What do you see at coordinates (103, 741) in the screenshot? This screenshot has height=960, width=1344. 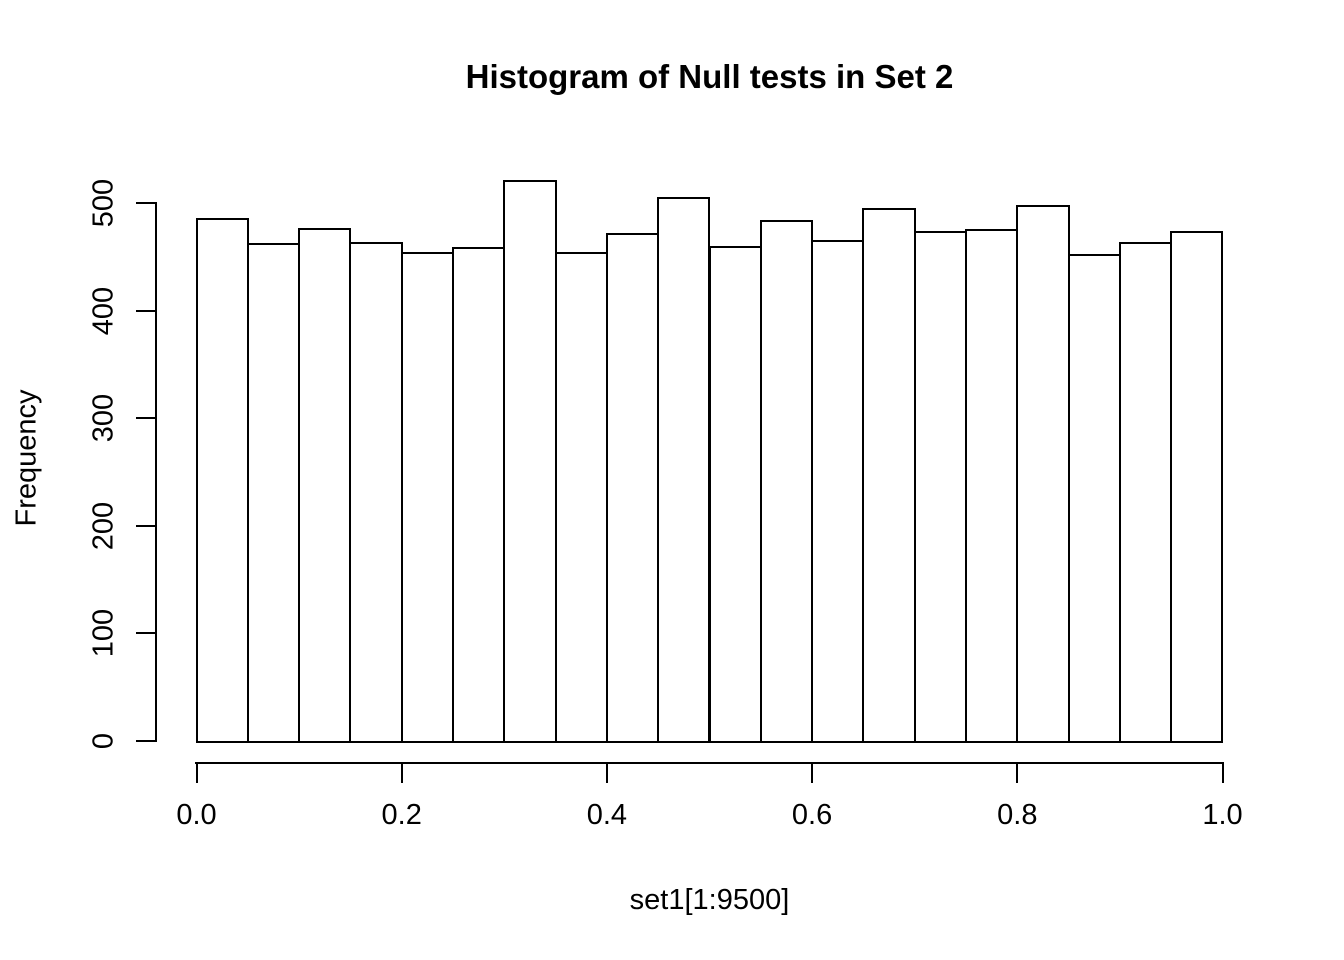 I see `y-tick-label: 0` at bounding box center [103, 741].